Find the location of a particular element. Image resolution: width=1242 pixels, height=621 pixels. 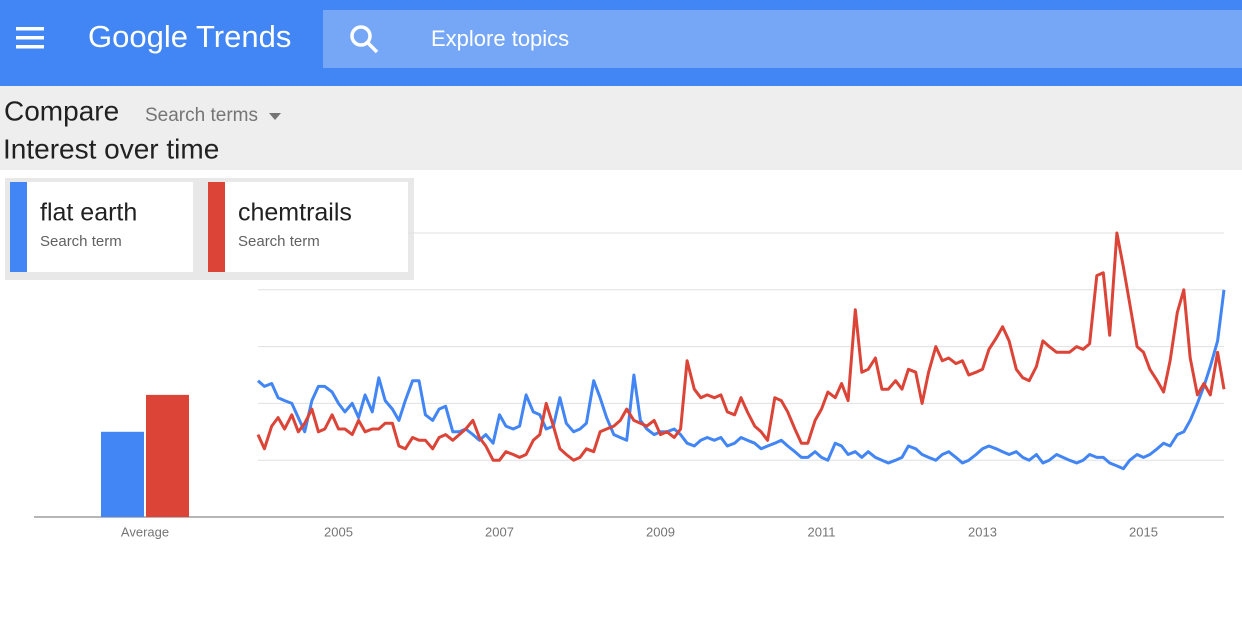

x-tick-label: 2013 is located at coordinates (982, 531).